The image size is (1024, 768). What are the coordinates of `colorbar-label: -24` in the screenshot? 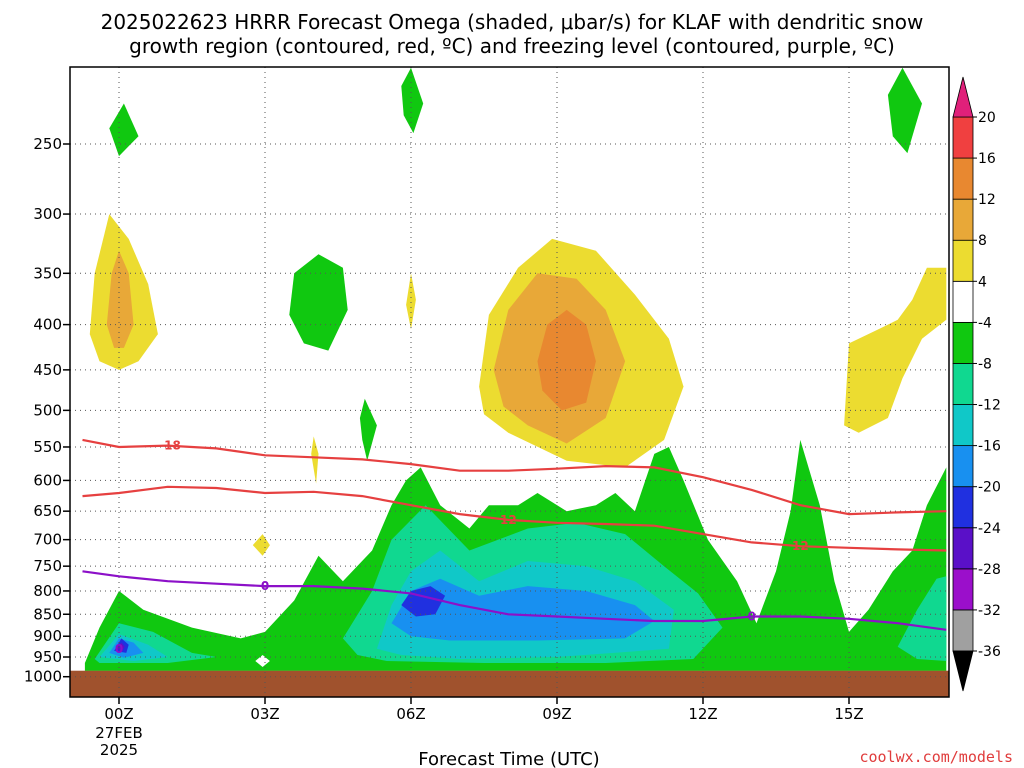 It's located at (989, 529).